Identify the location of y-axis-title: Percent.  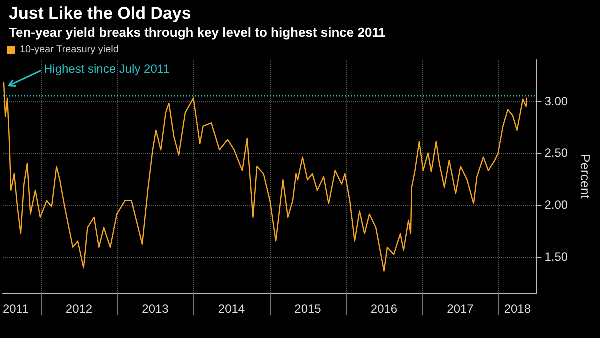
(585, 177).